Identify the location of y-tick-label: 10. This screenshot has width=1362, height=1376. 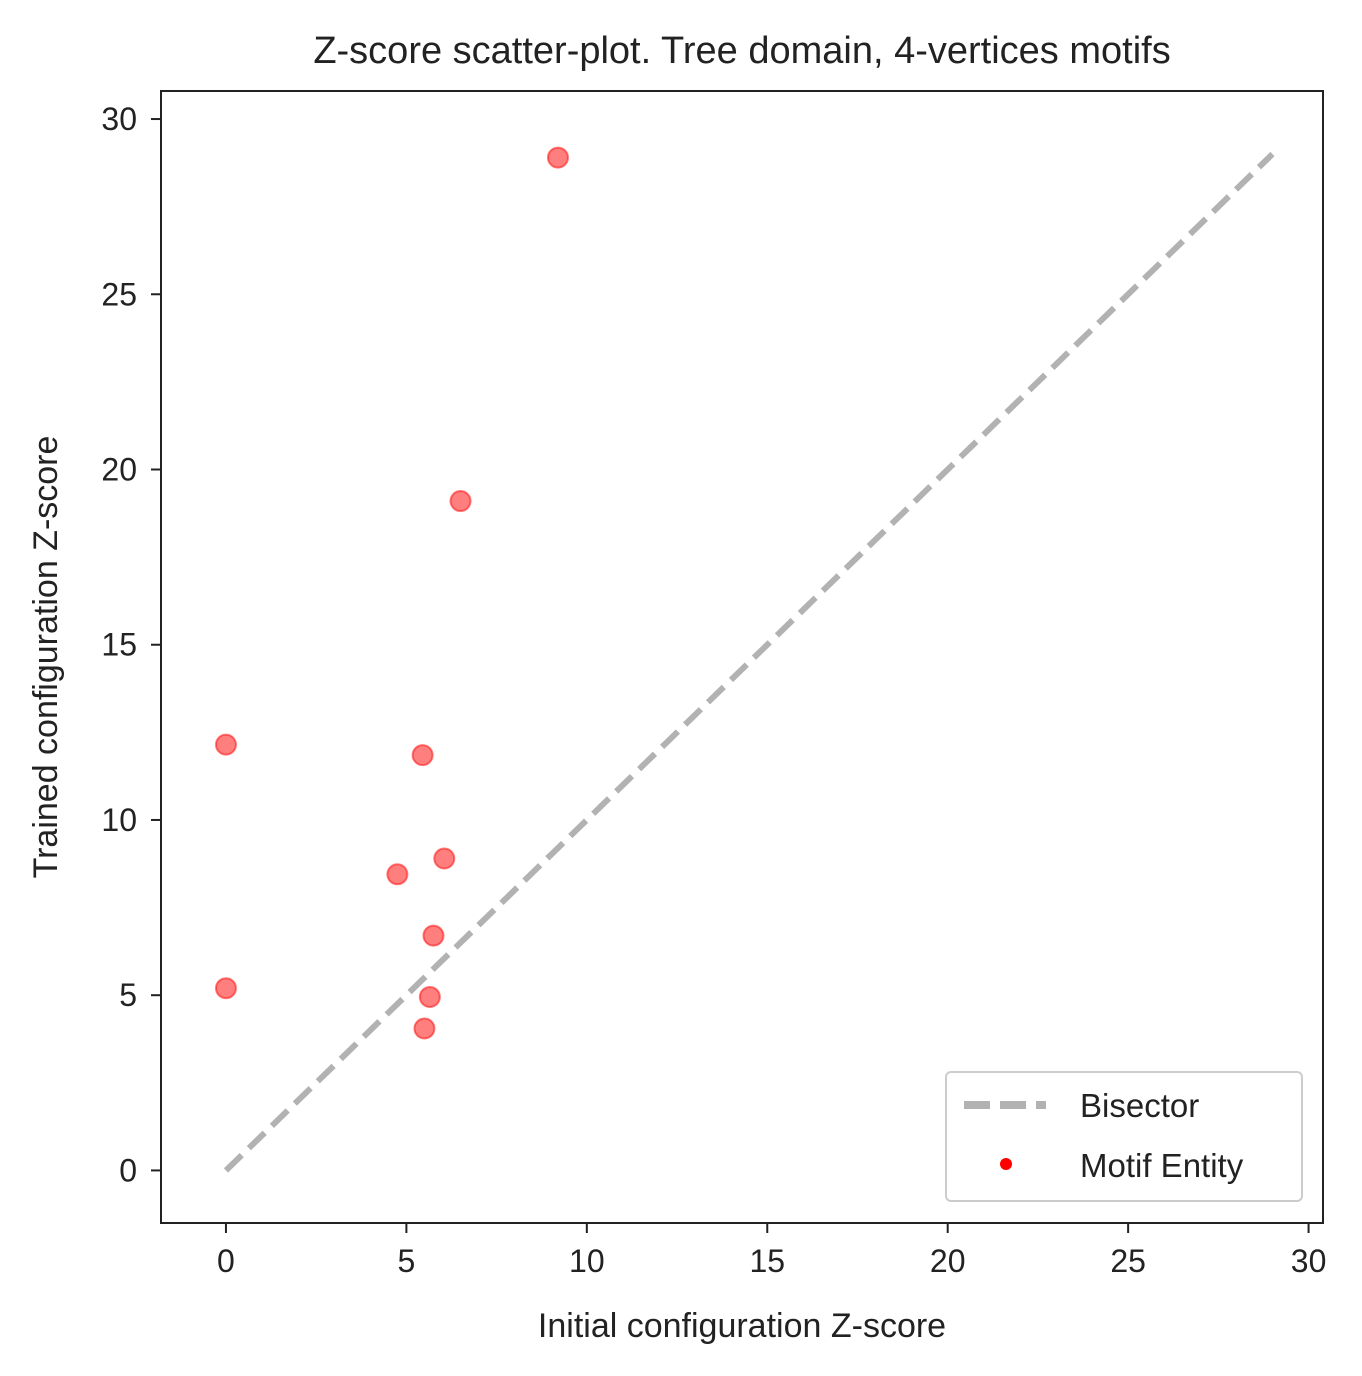
(119, 820).